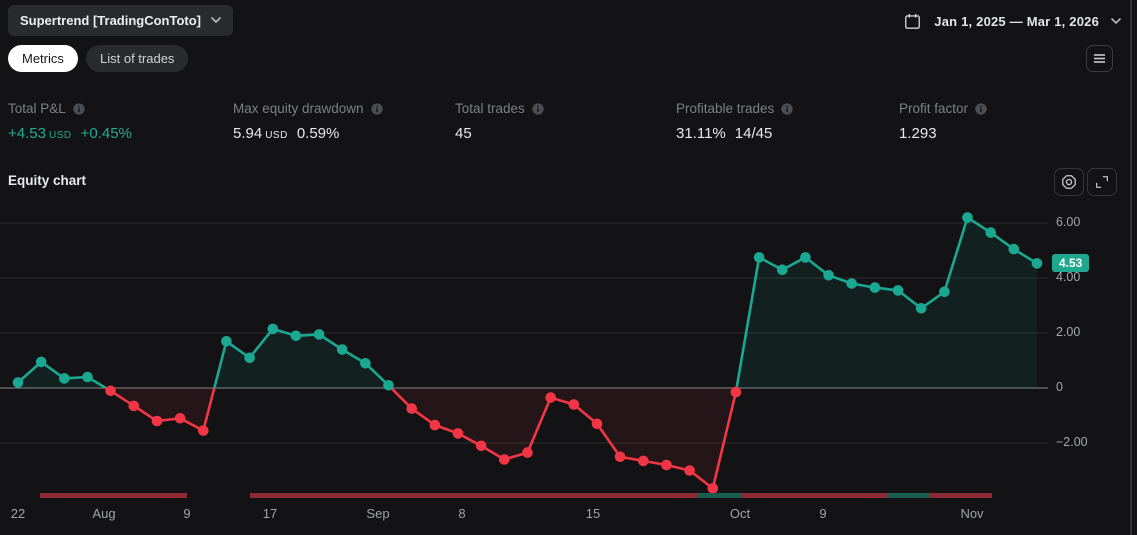 This screenshot has height=535, width=1137. I want to click on tab-metrics: Metrics, so click(43, 58).